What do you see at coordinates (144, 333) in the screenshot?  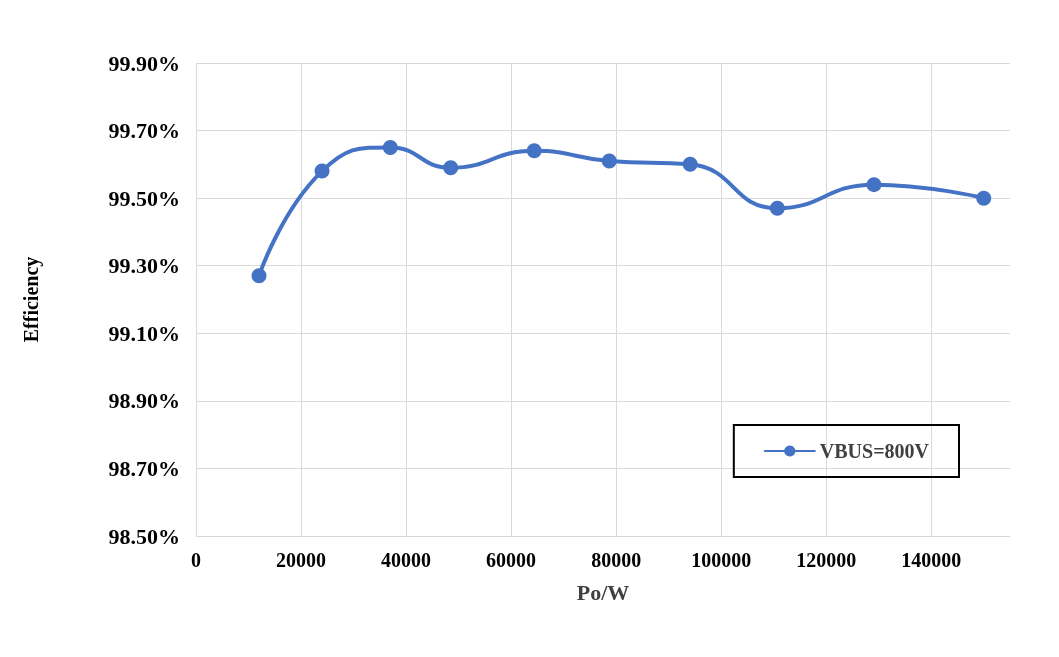 I see `y-tick-label: 99.10%` at bounding box center [144, 333].